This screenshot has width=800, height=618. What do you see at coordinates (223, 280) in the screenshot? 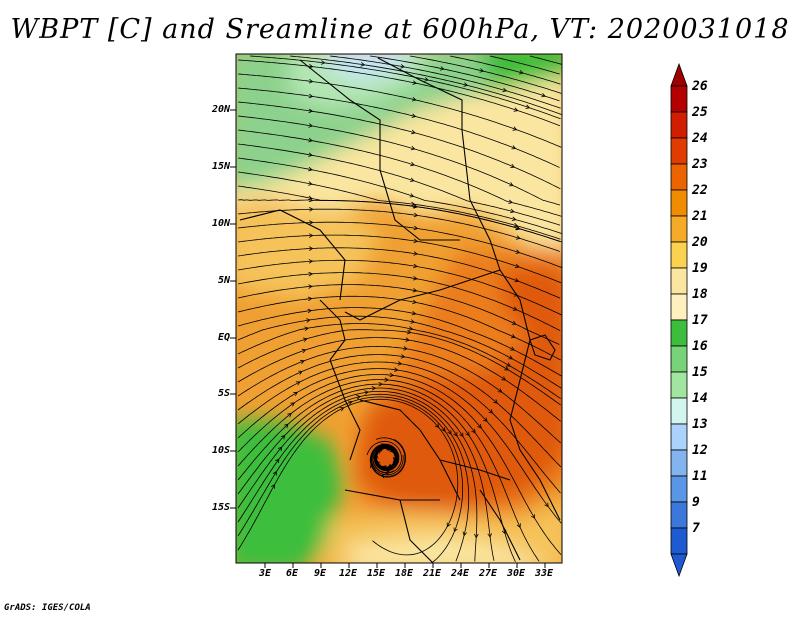
I see `lat-label-5n: 5N` at bounding box center [223, 280].